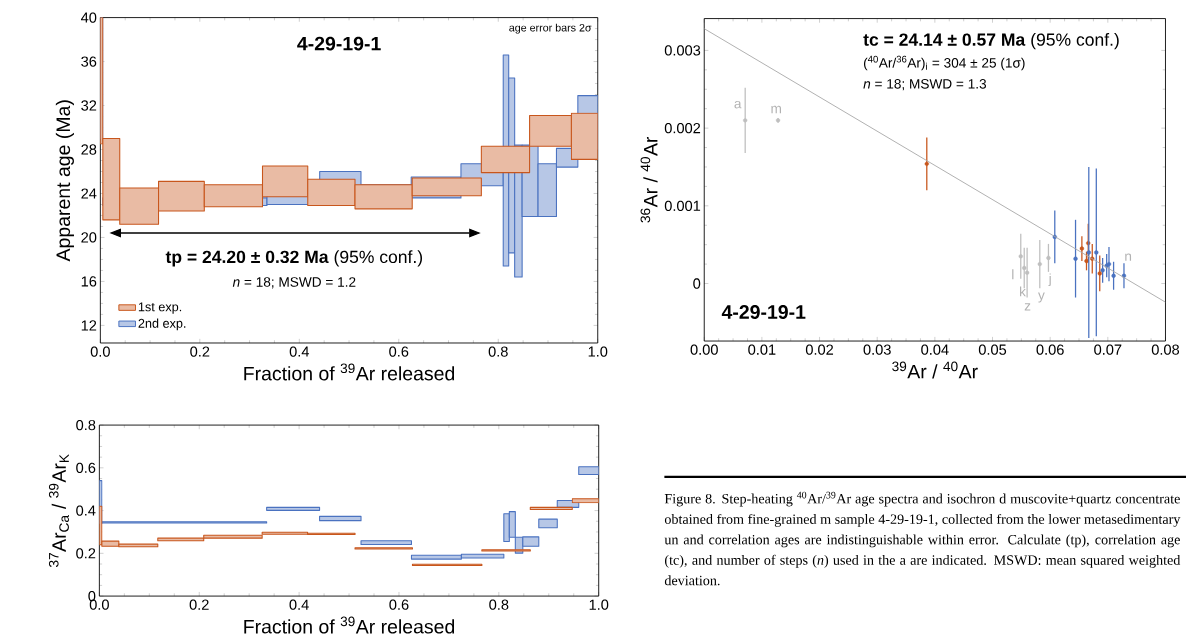 This screenshot has height=643, width=1186. What do you see at coordinates (762, 349) in the screenshot?
I see `x-tick-label: 0.01` at bounding box center [762, 349].